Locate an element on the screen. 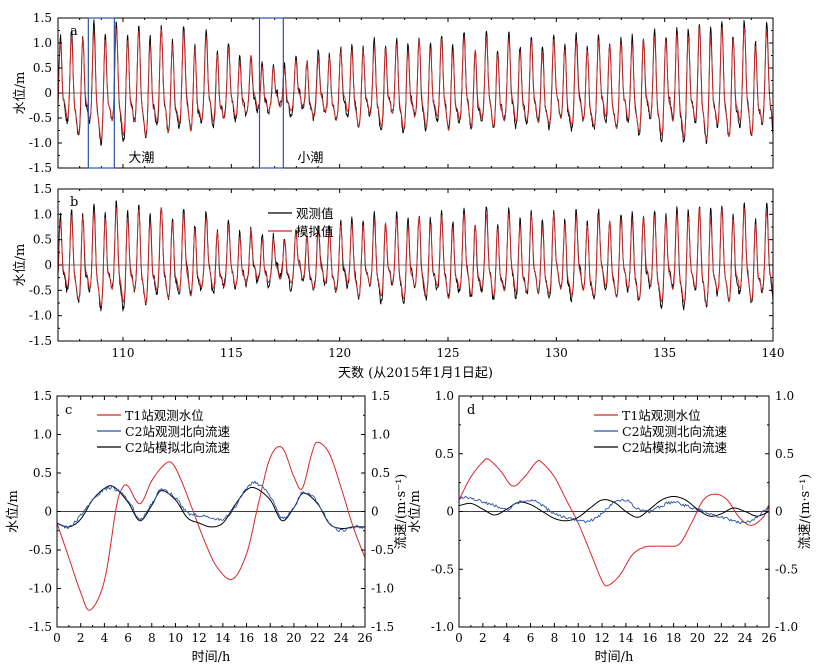  x-tick-label-c: 14 is located at coordinates (223, 638).